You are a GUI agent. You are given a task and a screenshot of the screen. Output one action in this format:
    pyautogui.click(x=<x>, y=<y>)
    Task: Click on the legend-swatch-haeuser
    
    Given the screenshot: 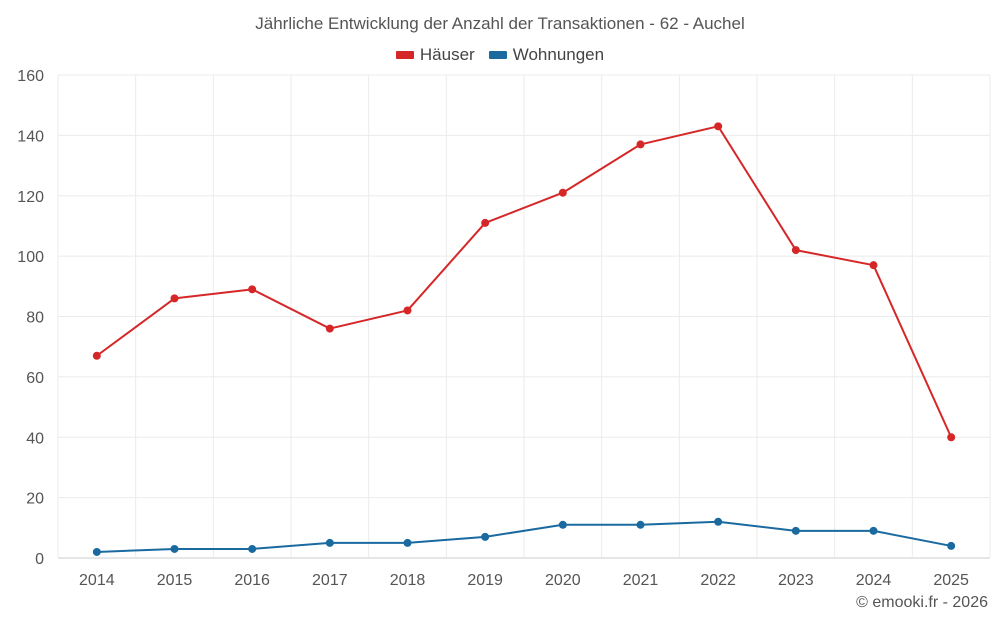 What is the action you would take?
    pyautogui.click(x=404, y=55)
    